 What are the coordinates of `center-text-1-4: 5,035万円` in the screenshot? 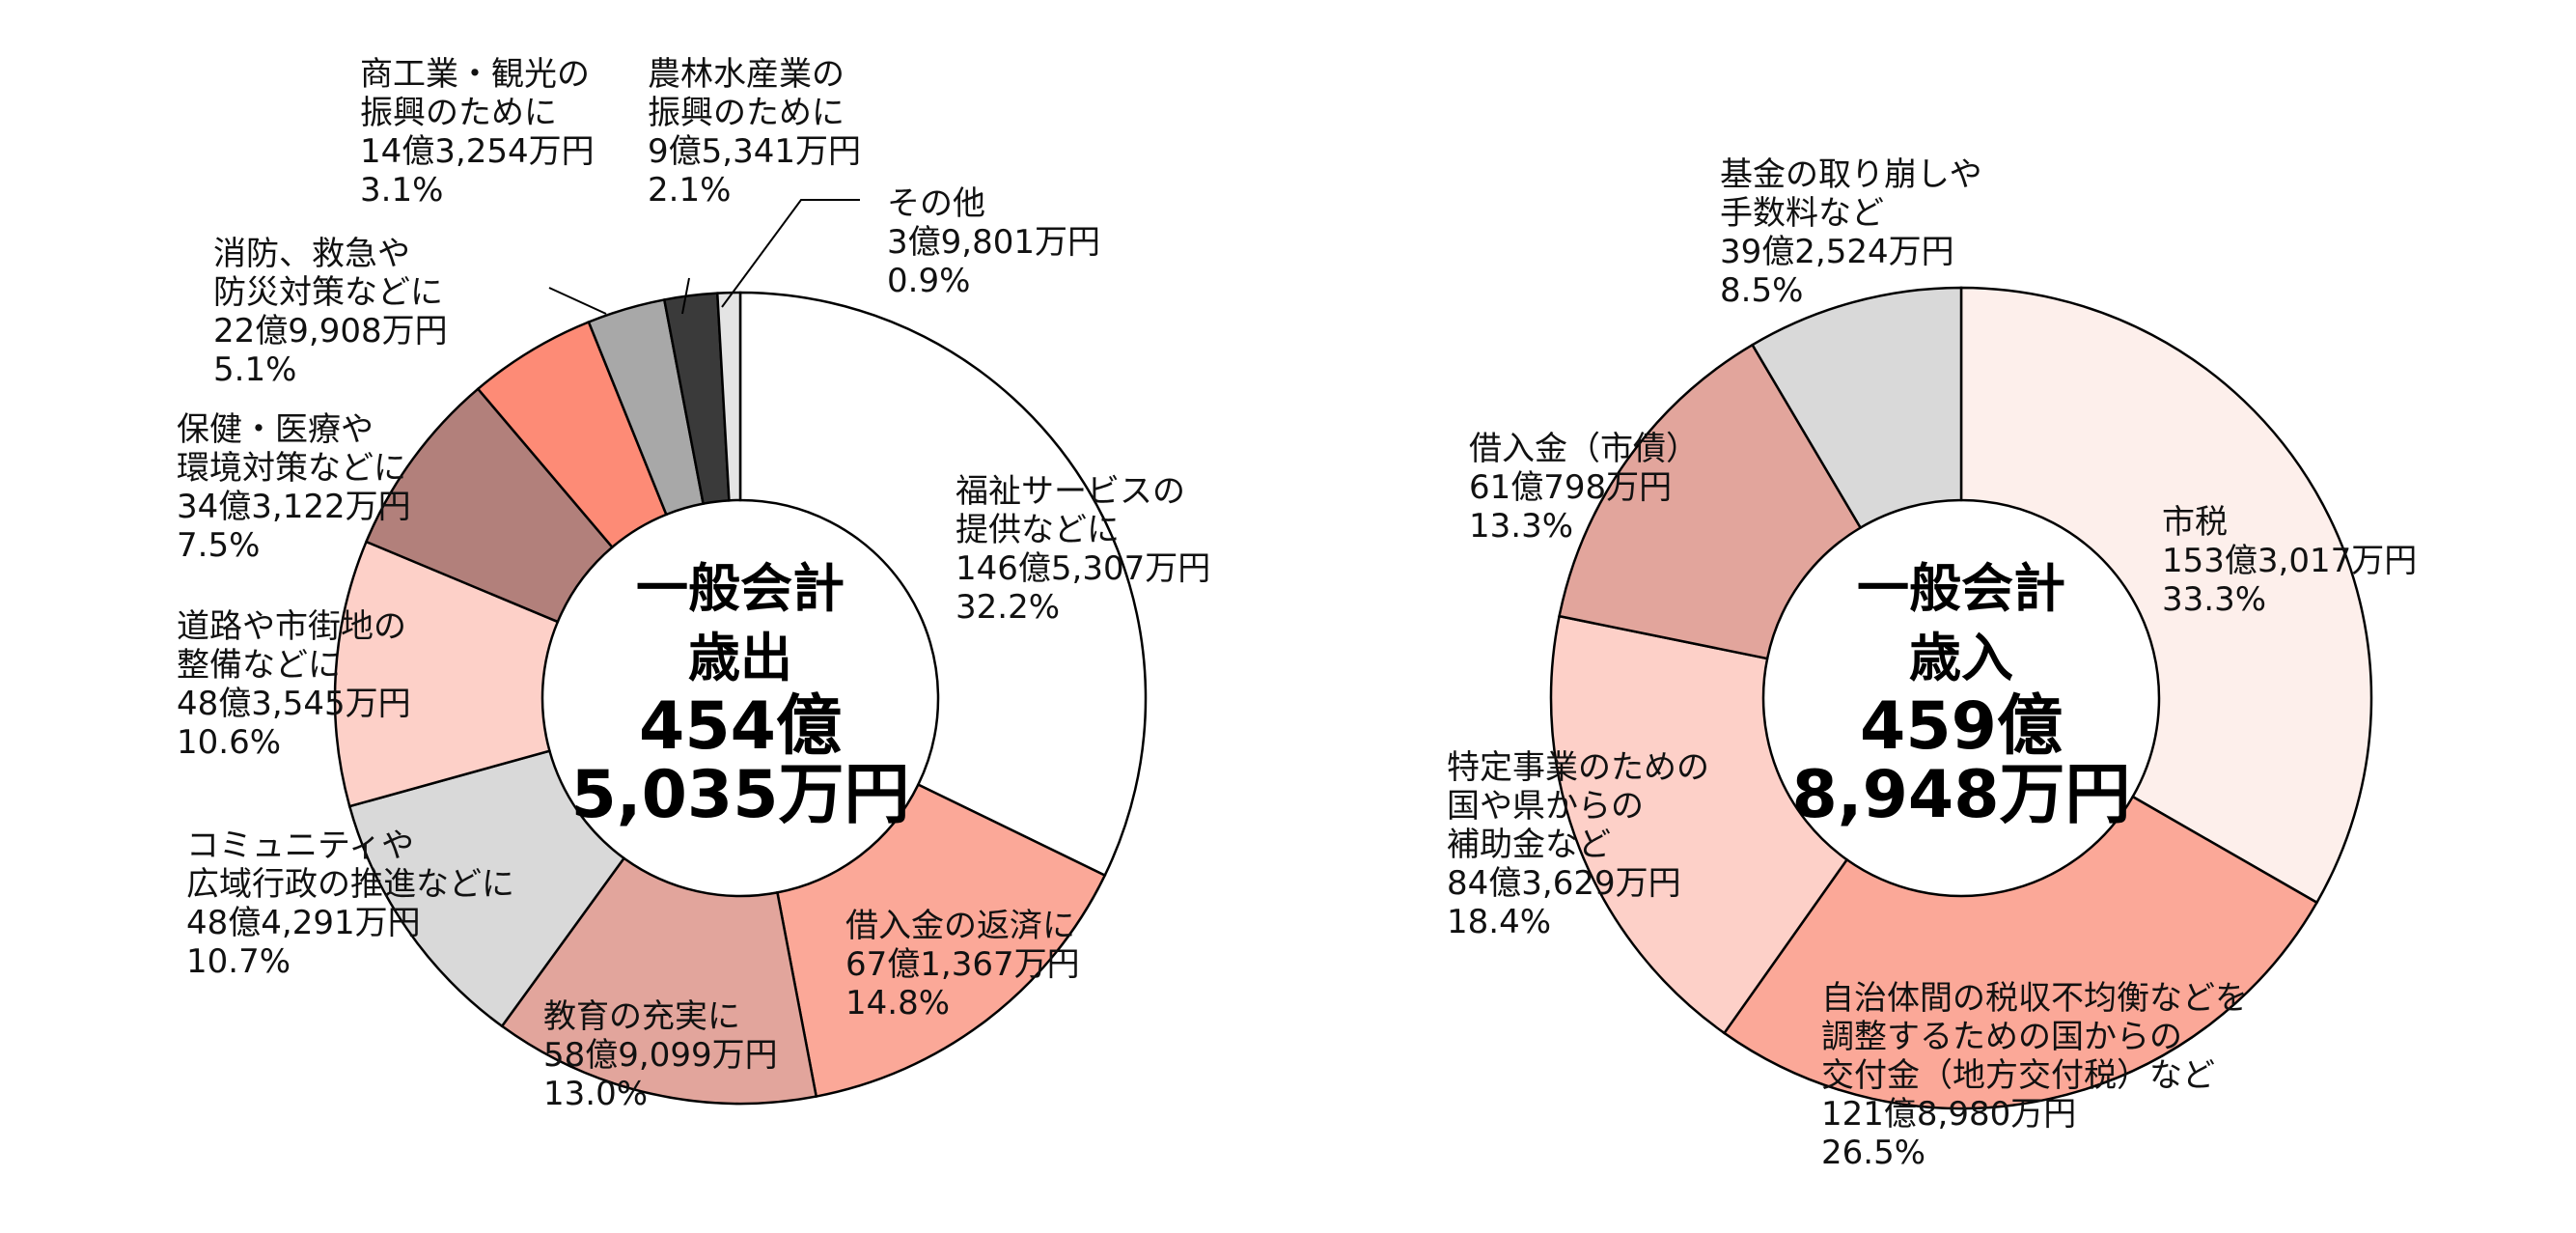 It's located at (739, 795).